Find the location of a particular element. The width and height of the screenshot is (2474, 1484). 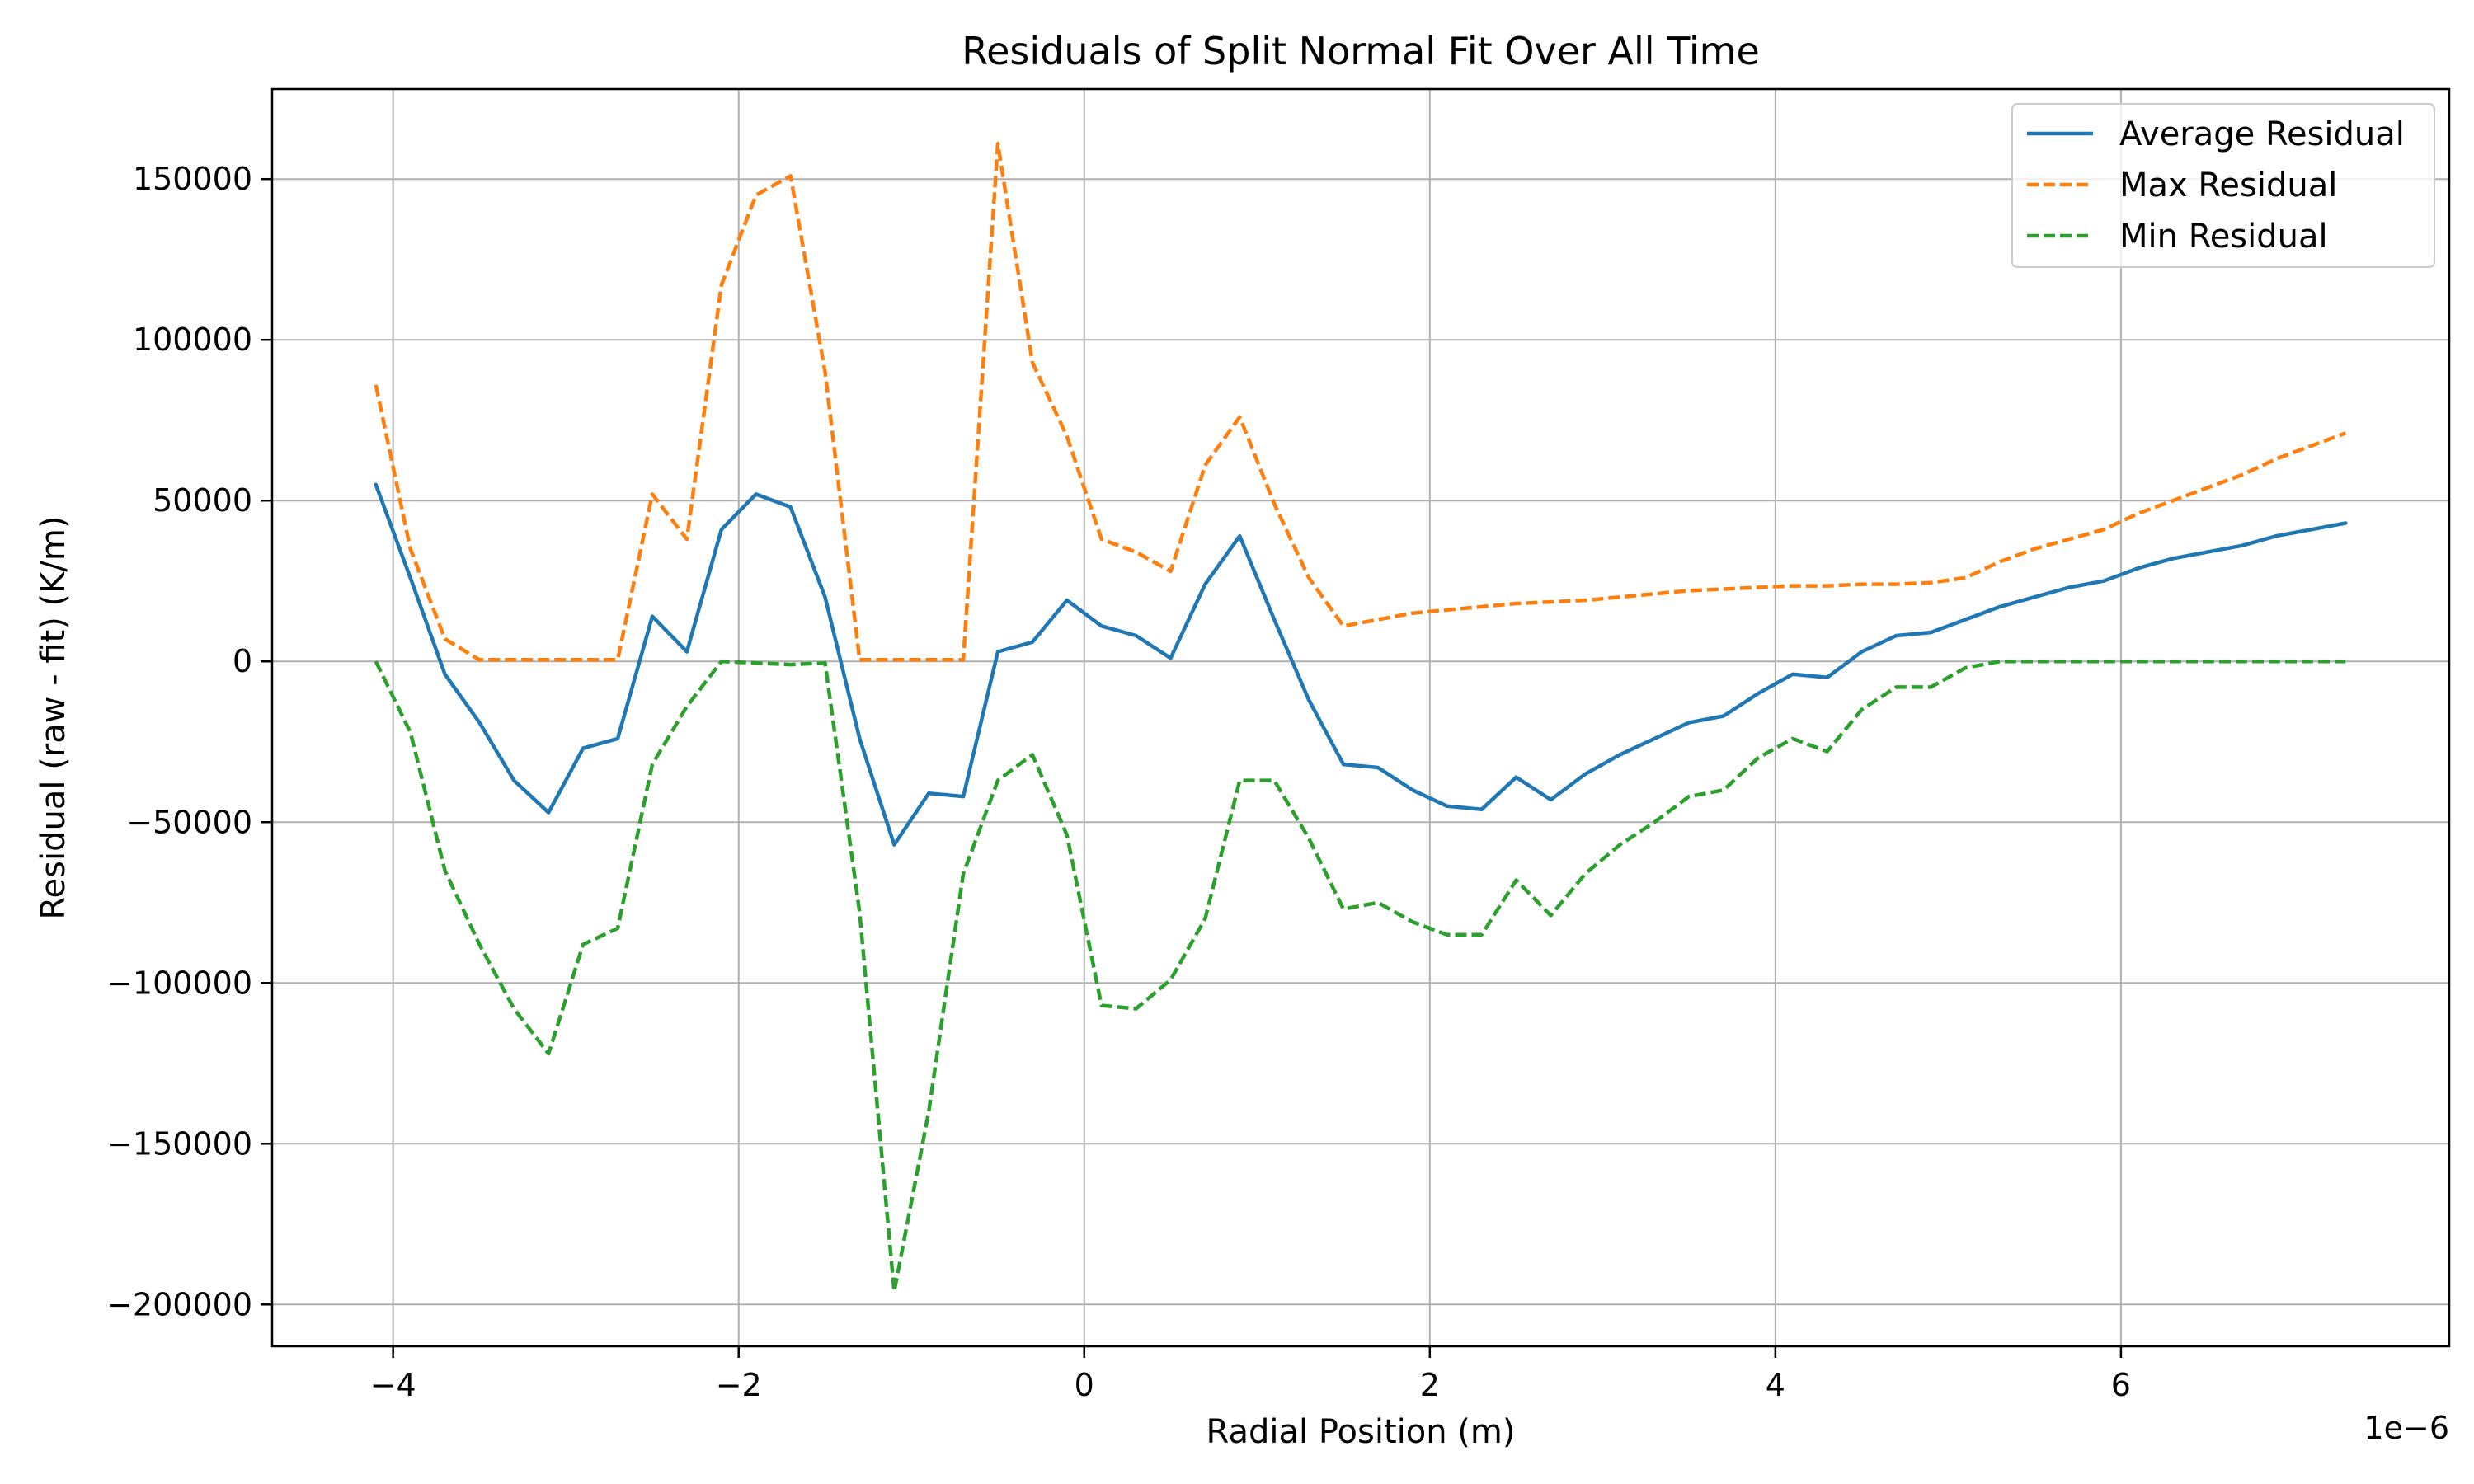

y-tick-label: −100000 is located at coordinates (179, 983).